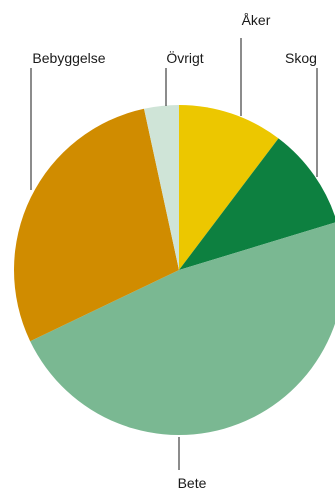 This screenshot has height=490, width=335. Describe the element at coordinates (184, 57) in the screenshot. I see `slice-label-ovrigt: Övrigt` at that location.